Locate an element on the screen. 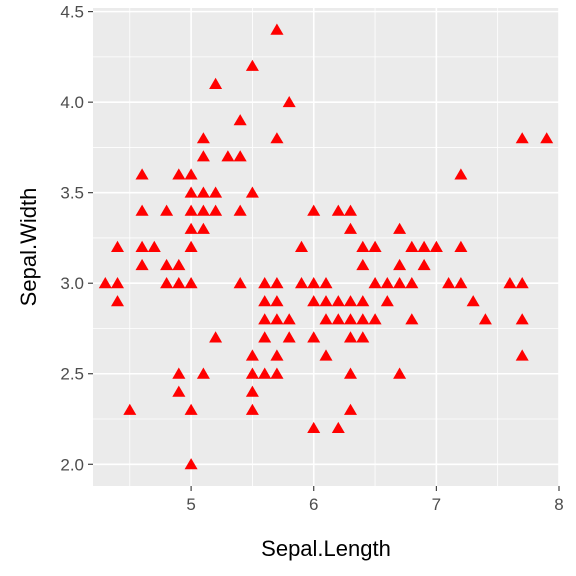 Image resolution: width=576 pixels, height=576 pixels. y-tick-label: 2.0 is located at coordinates (72, 464).